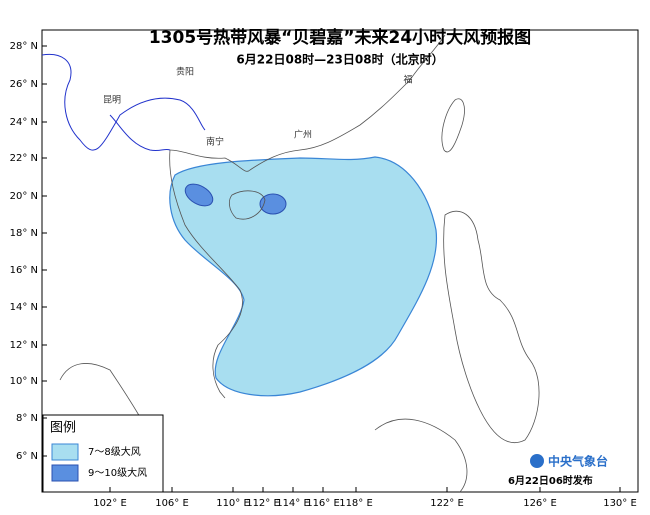 The image size is (650, 515). Describe the element at coordinates (24, 196) in the screenshot. I see `lat-label: 20° N` at that location.